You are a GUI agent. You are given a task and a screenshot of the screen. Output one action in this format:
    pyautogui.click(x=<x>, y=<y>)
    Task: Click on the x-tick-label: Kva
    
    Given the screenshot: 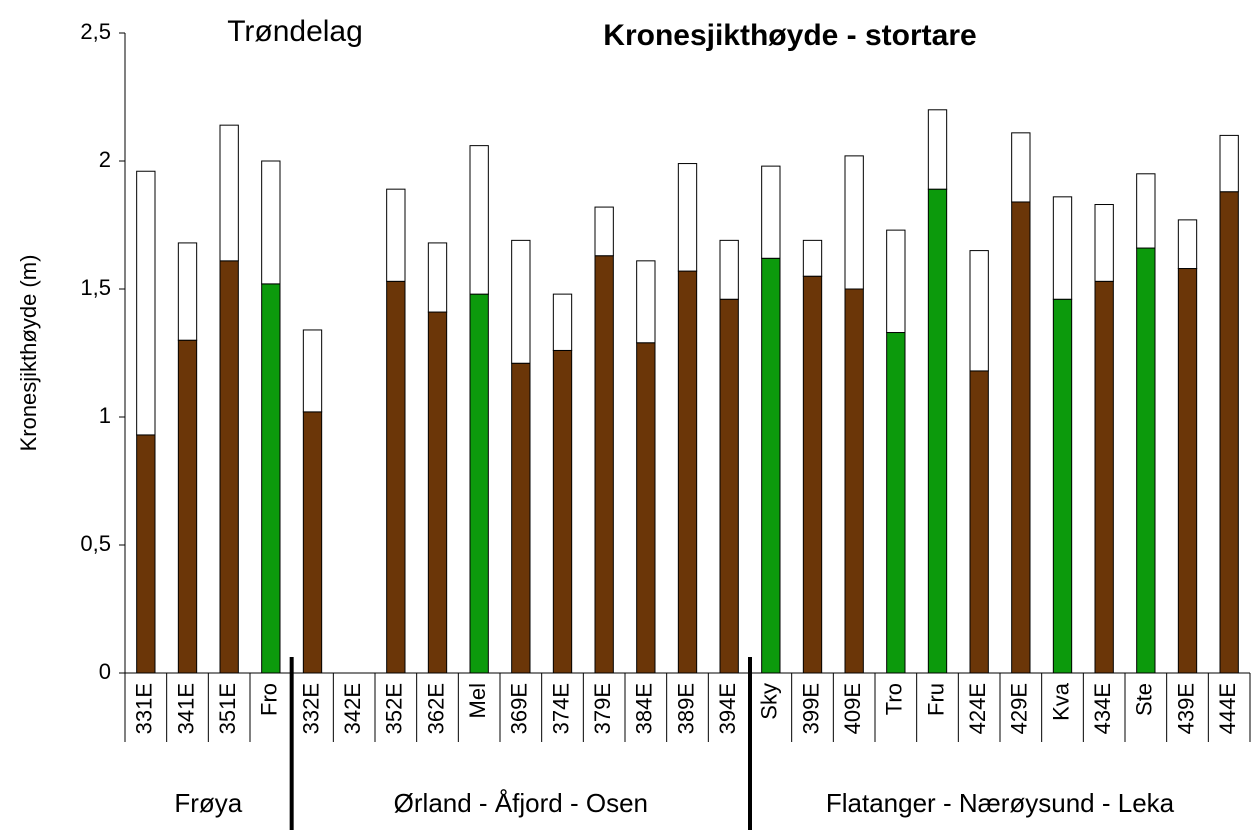 What is the action you would take?
    pyautogui.click(x=1060, y=701)
    